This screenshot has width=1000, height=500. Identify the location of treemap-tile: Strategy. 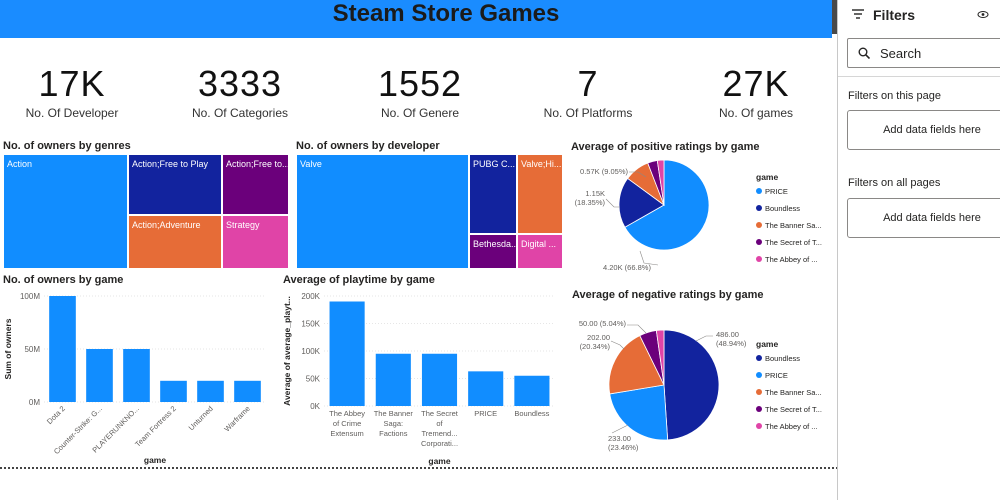
(255, 242).